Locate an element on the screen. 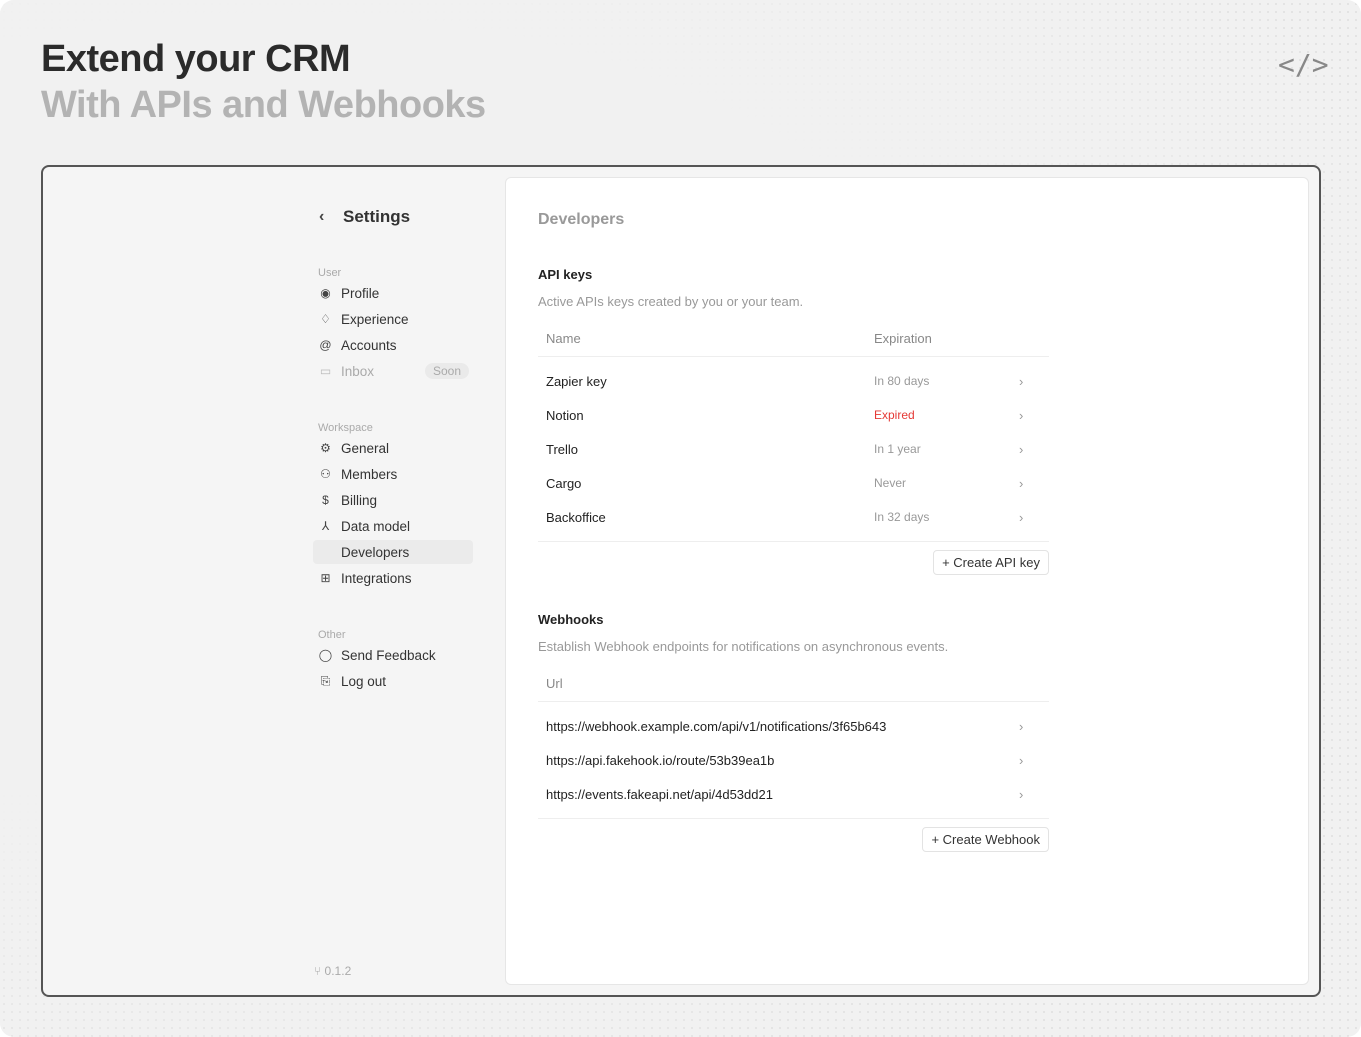  inbox-icon: ▭ is located at coordinates (325, 371).